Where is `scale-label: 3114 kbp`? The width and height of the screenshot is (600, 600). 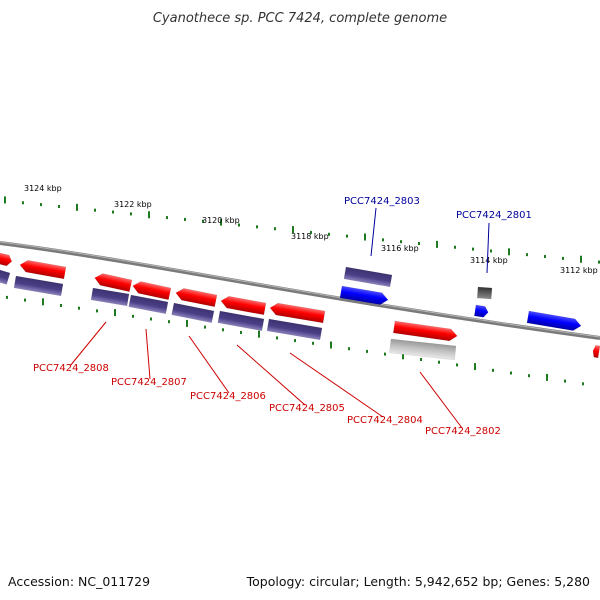
scale-label: 3114 kbp is located at coordinates (489, 260).